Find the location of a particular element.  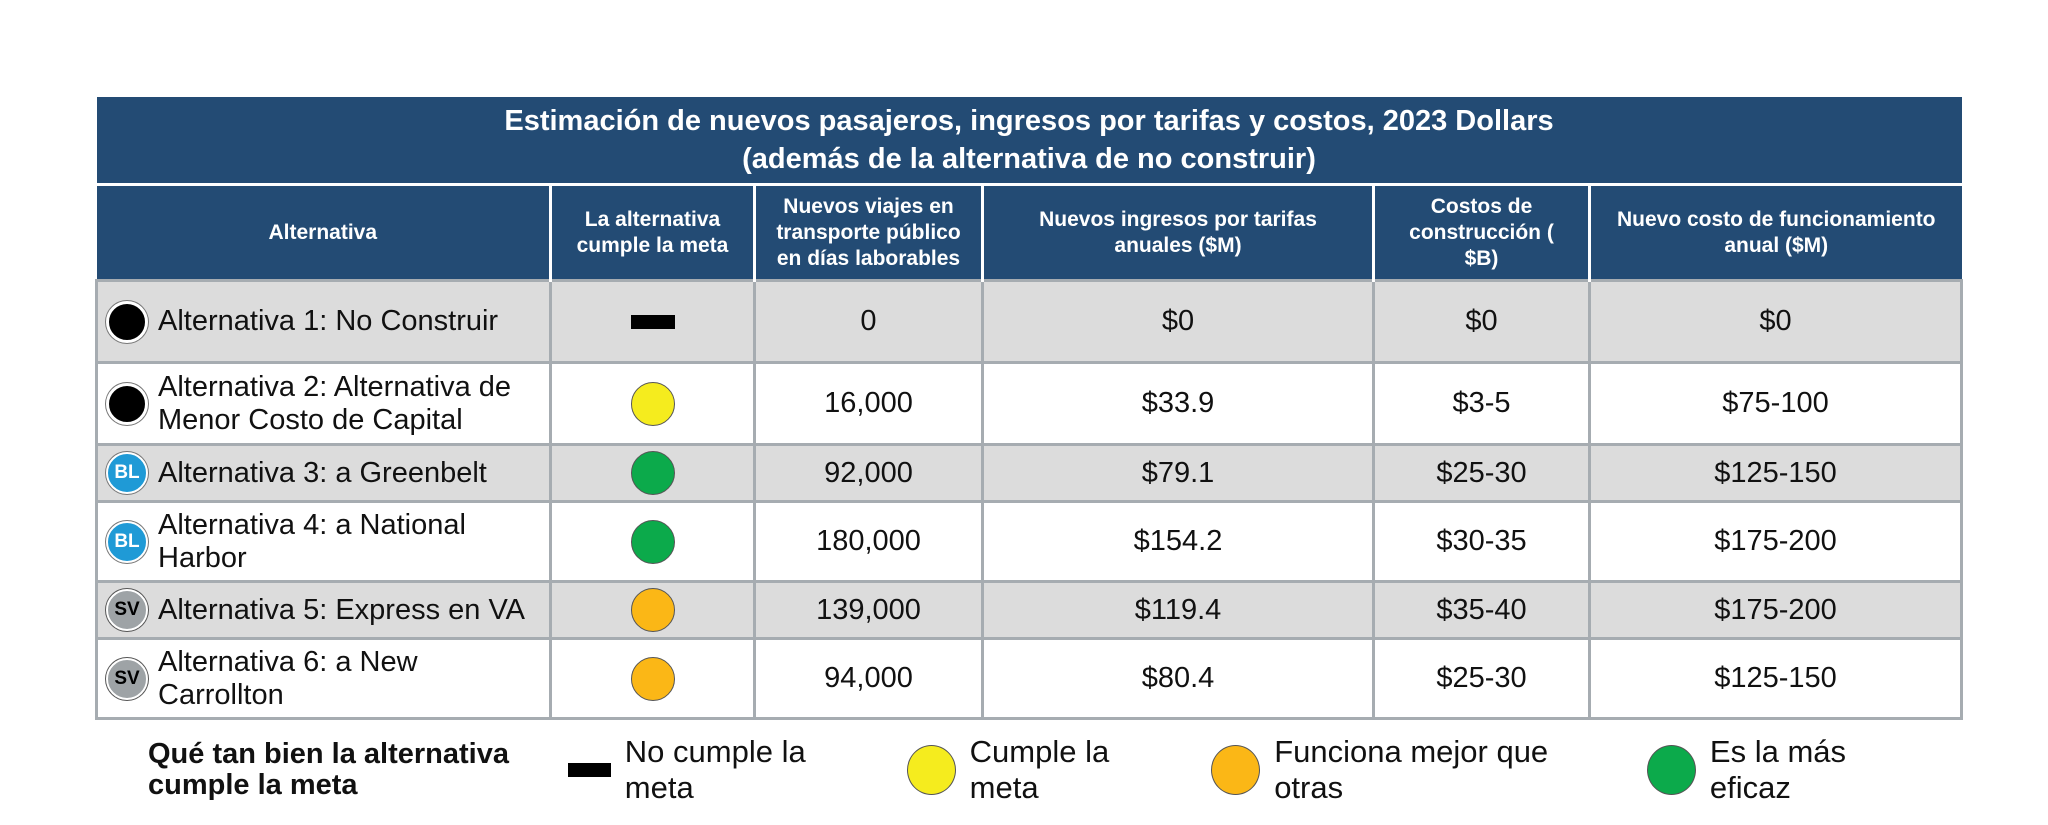

revenue-cell: $79.1 is located at coordinates (1178, 473).